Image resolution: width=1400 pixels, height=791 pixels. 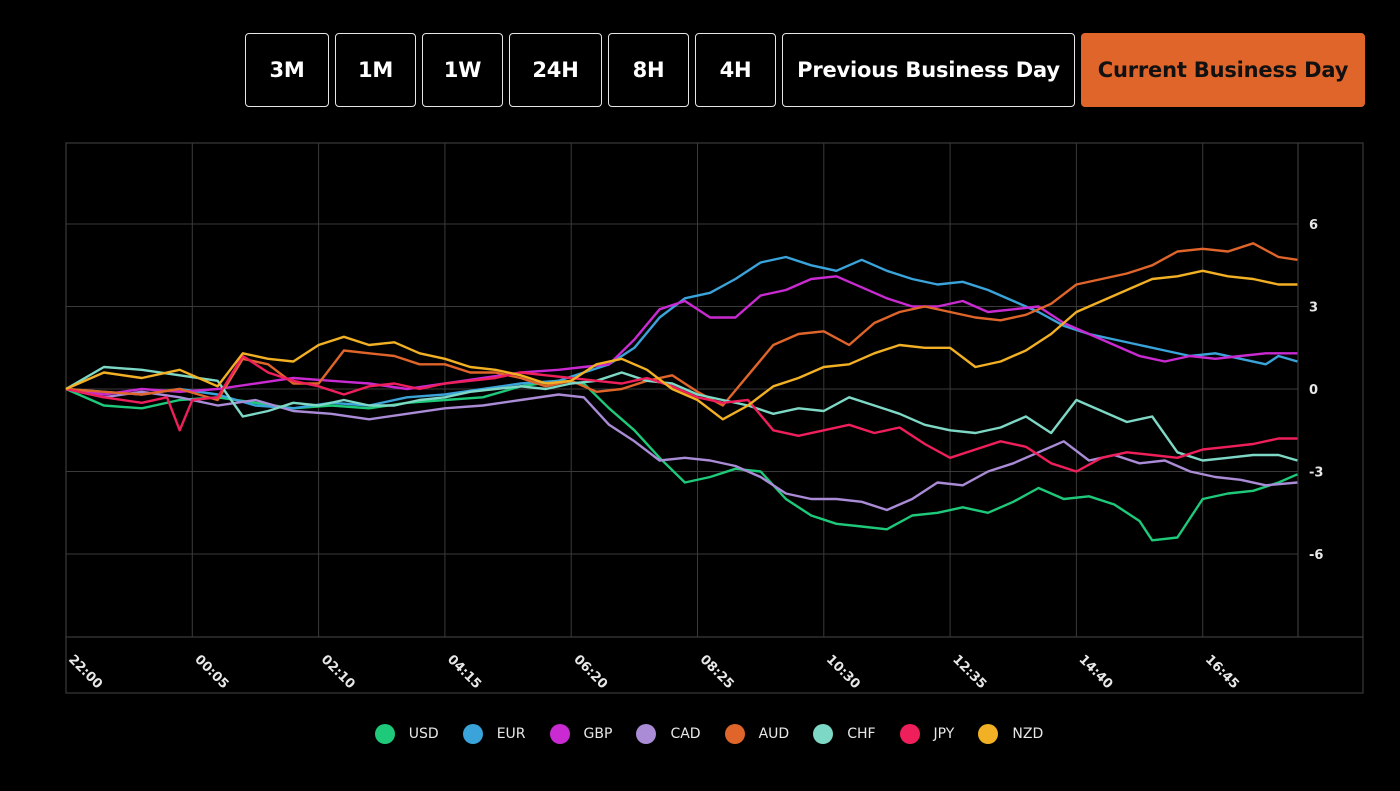 I want to click on legend-item-chf: CHF, so click(x=850, y=734).